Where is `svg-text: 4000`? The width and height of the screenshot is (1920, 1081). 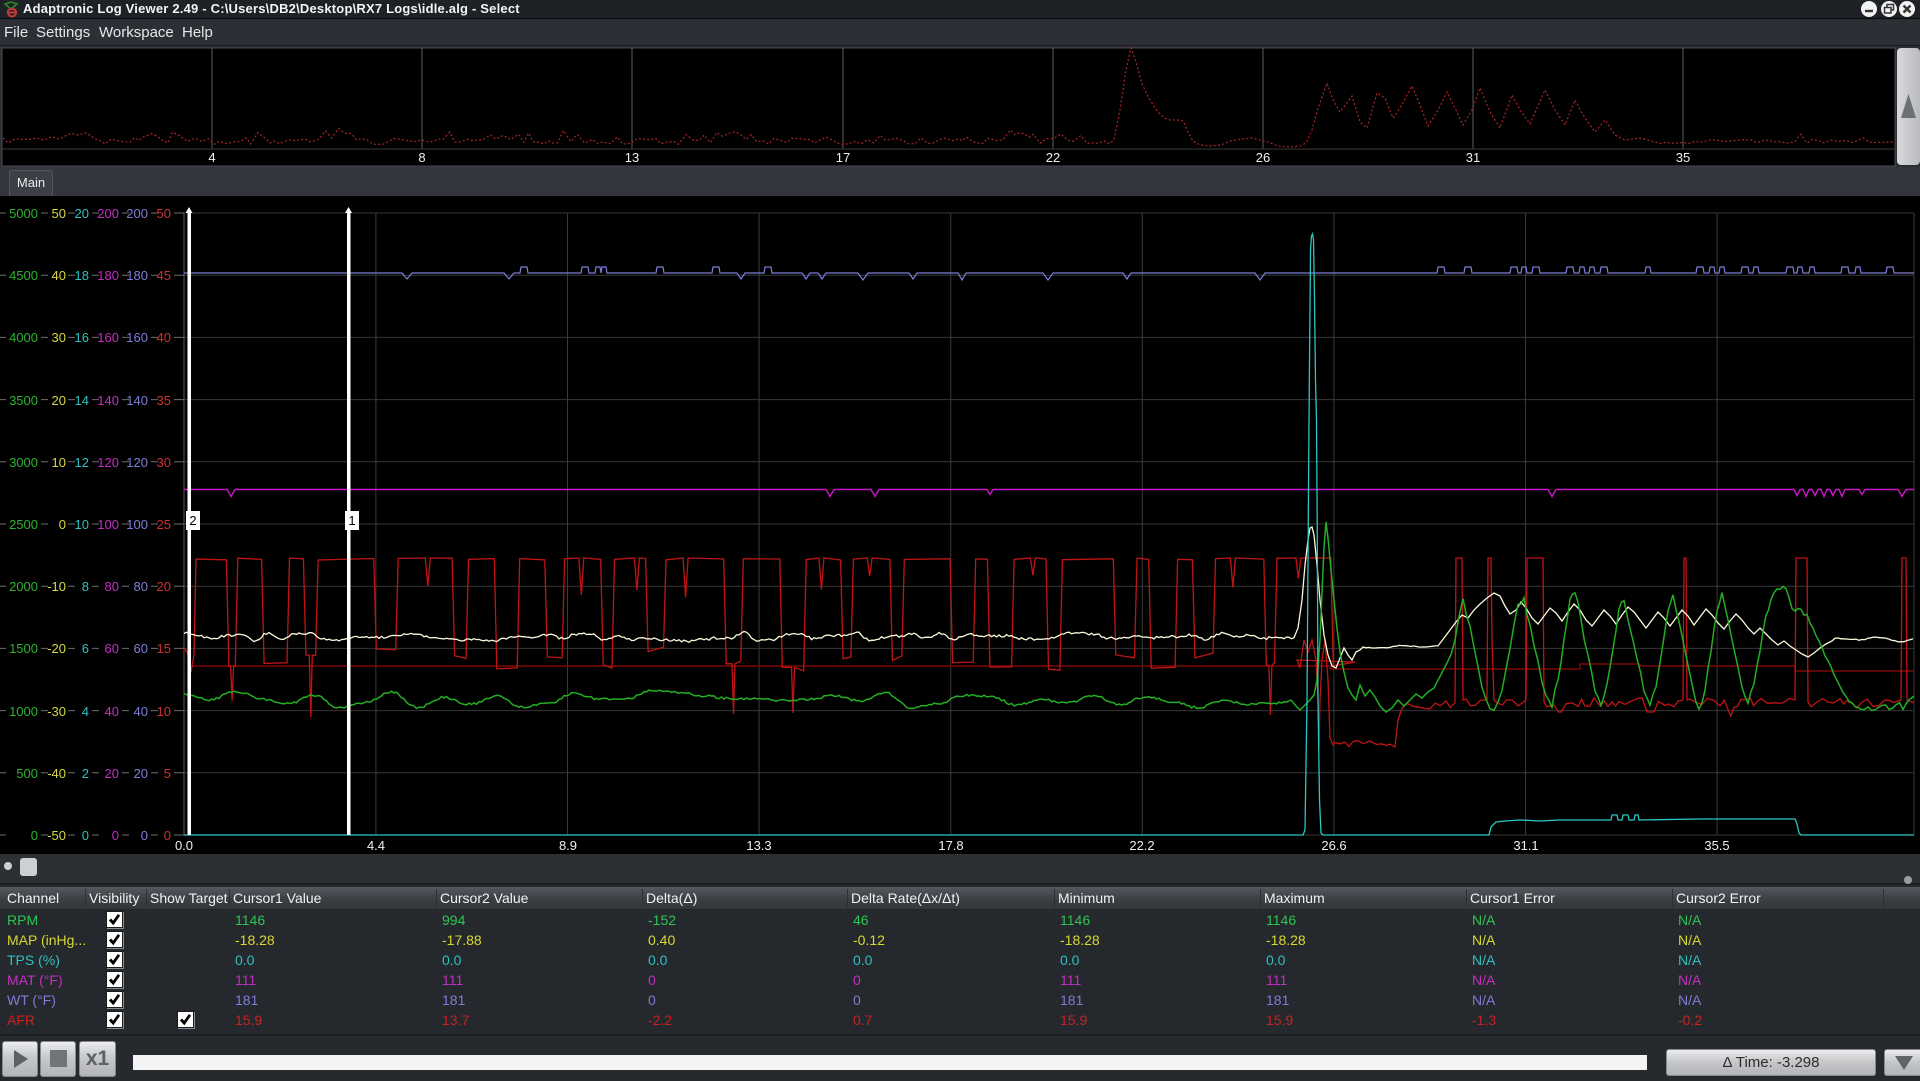 svg-text: 4000 is located at coordinates (23, 337).